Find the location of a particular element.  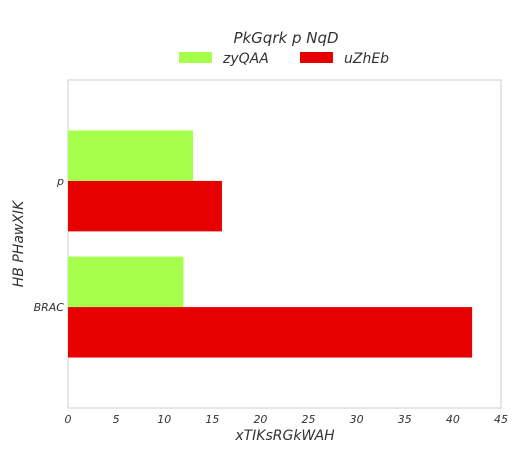

bar-zyQAA-BRAC is located at coordinates (125, 282).